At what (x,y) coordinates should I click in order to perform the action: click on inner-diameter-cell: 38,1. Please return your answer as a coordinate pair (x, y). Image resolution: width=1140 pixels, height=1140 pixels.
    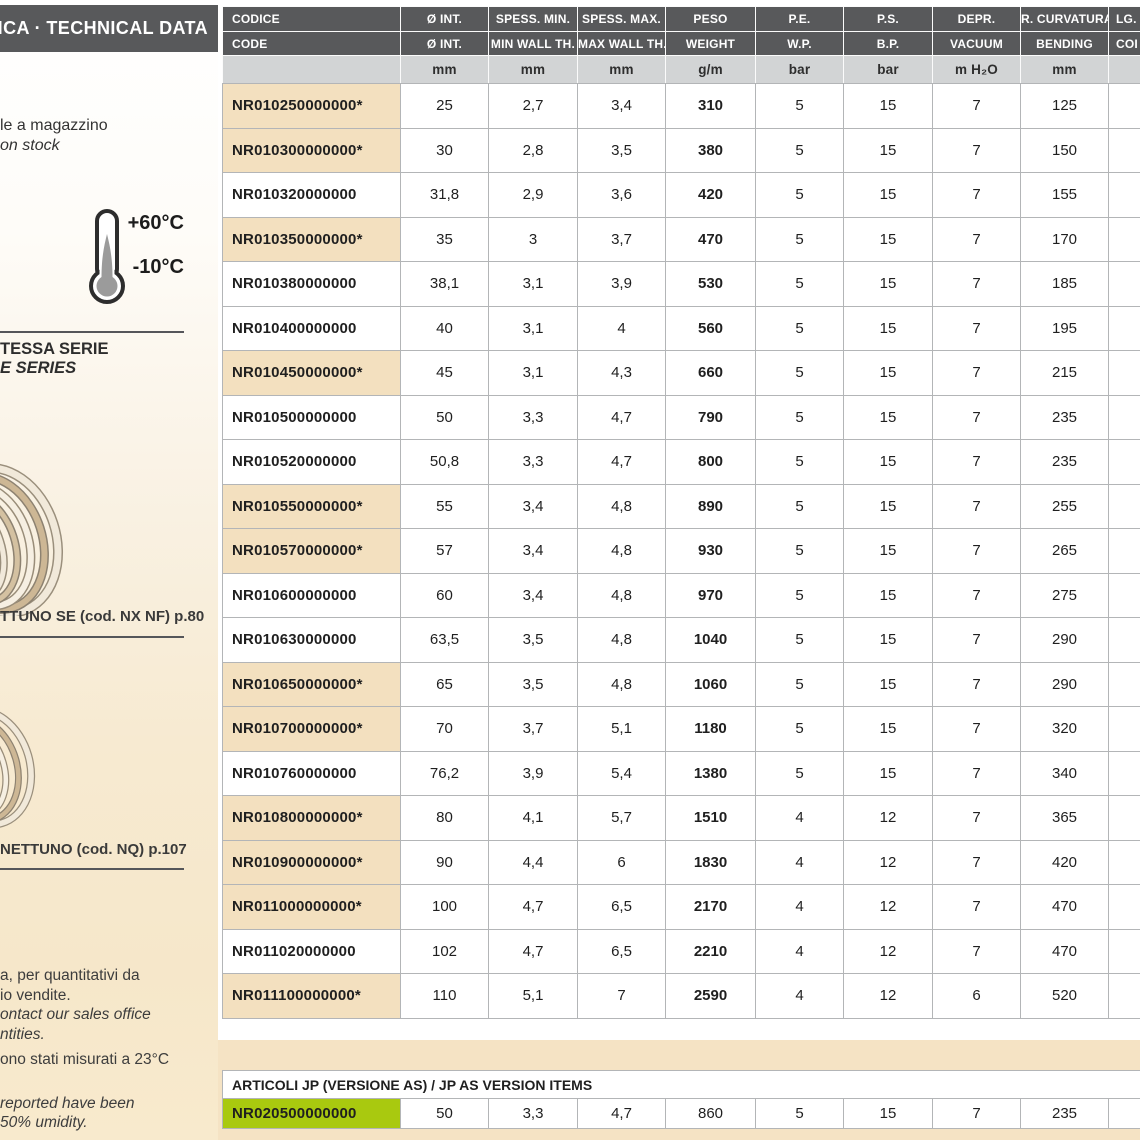
    Looking at the image, I should click on (444, 284).